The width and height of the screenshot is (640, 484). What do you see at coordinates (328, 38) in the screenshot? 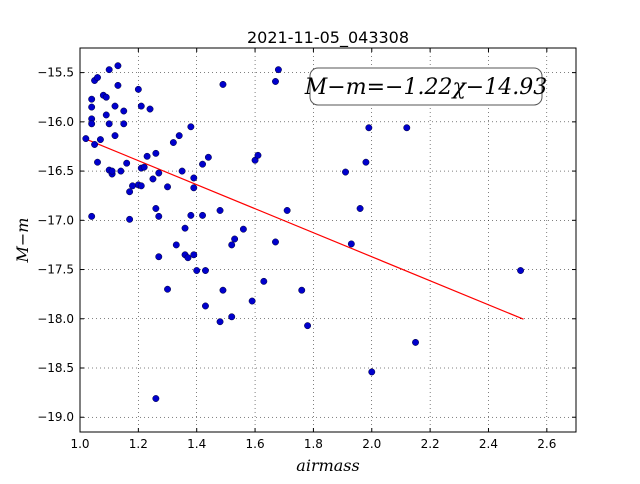
I see `chart-title: 2021-11-05_043308` at bounding box center [328, 38].